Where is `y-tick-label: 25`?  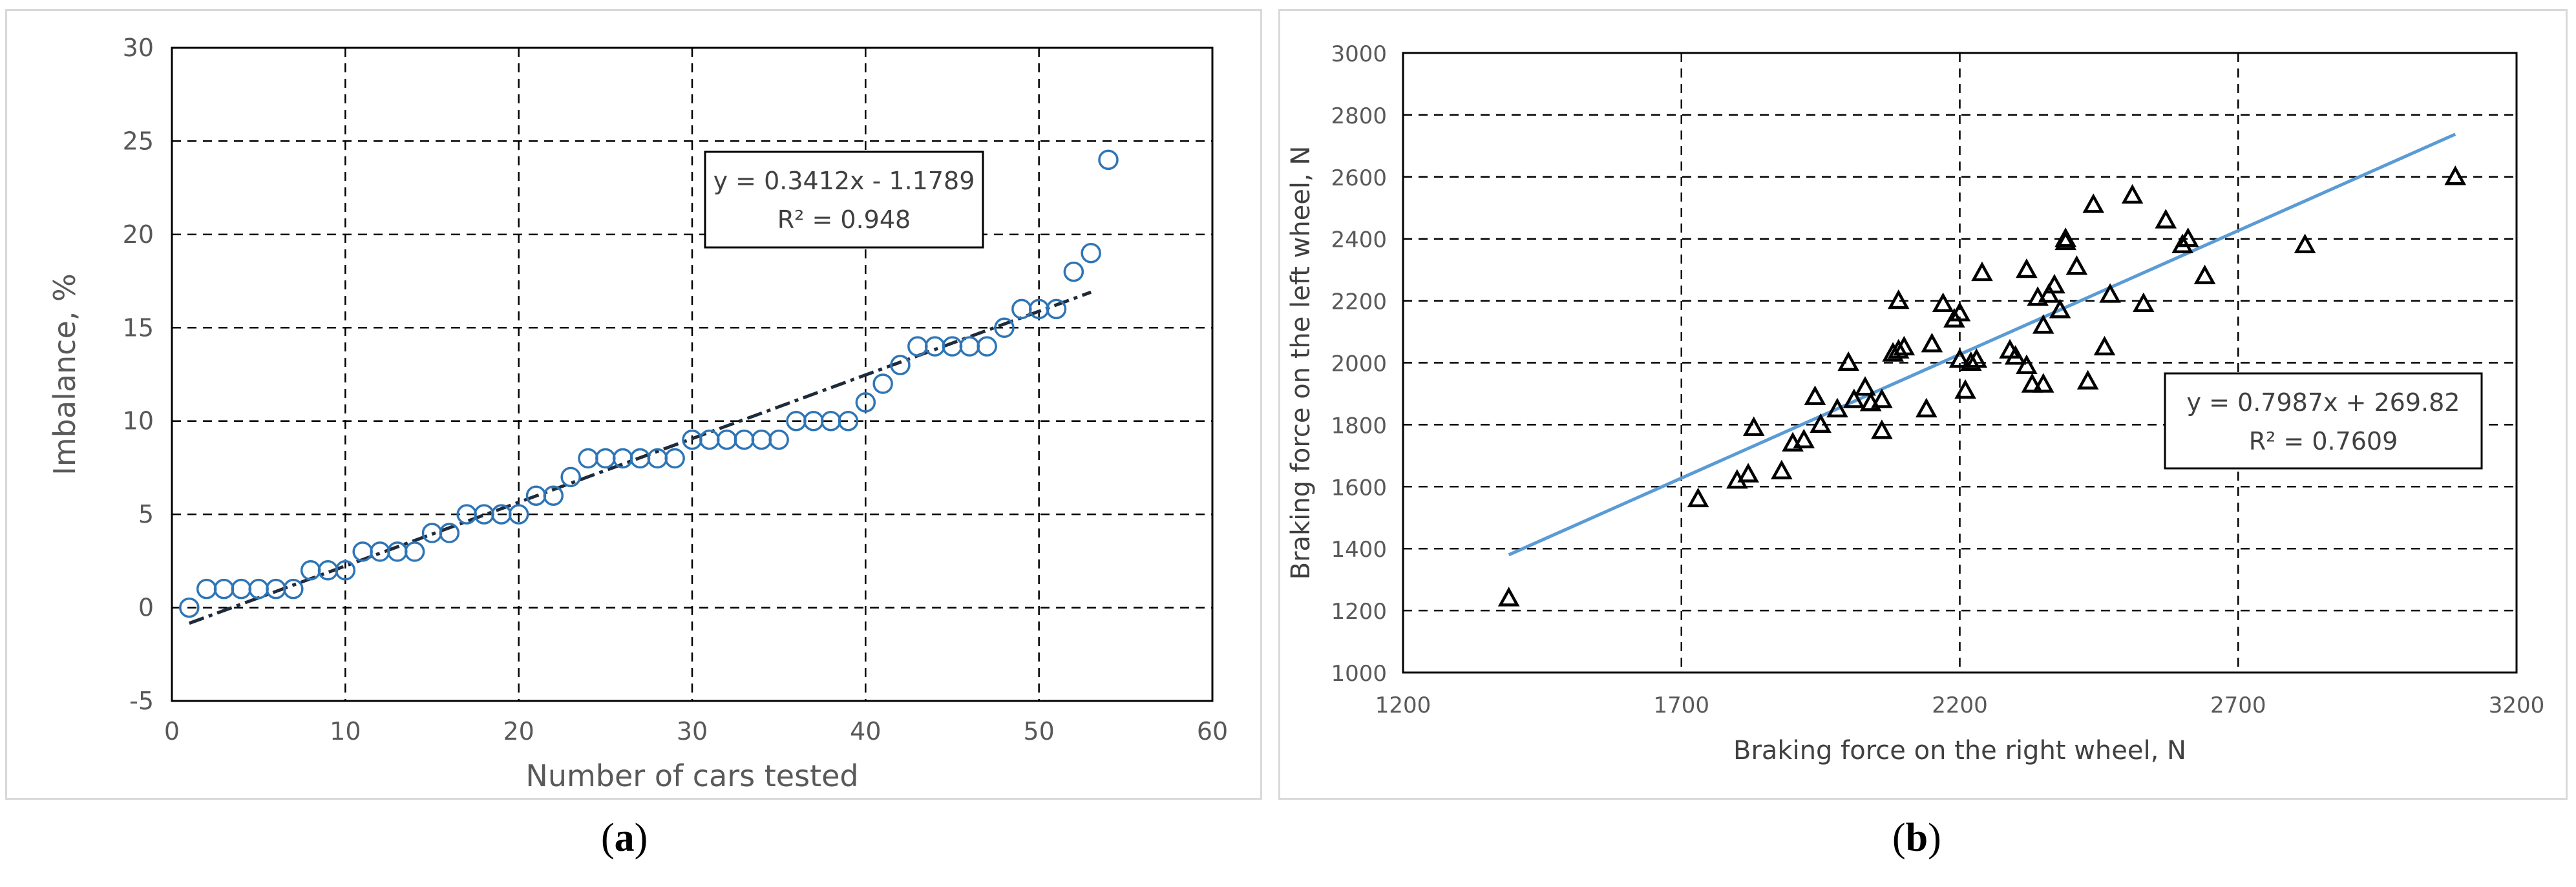 y-tick-label: 25 is located at coordinates (138, 141).